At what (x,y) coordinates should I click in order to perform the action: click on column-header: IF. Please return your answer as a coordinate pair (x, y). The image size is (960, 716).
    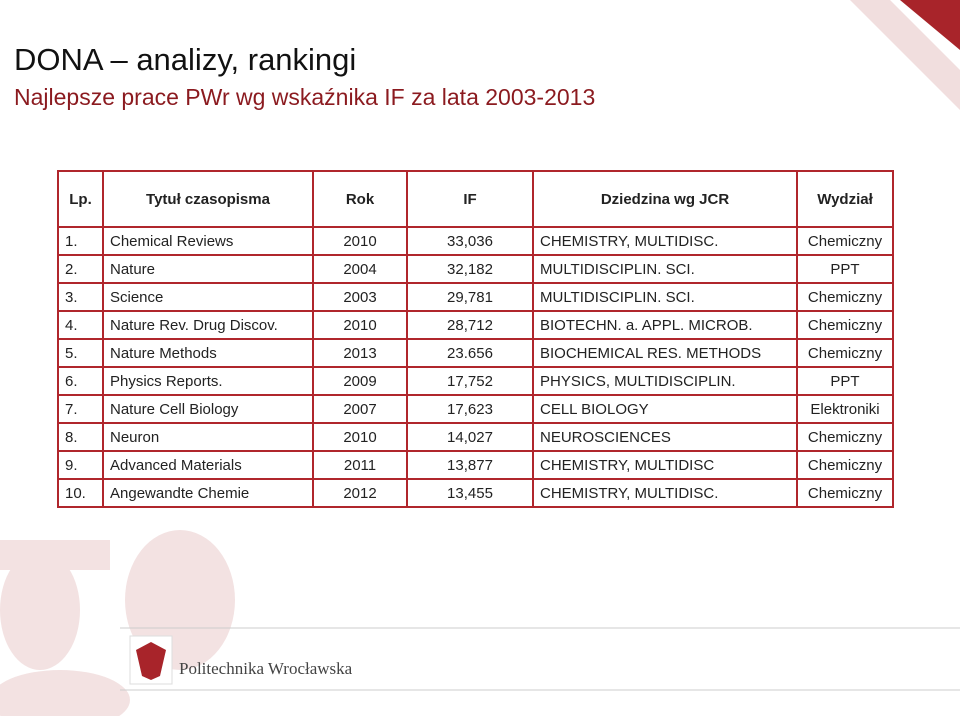
    Looking at the image, I should click on (470, 199).